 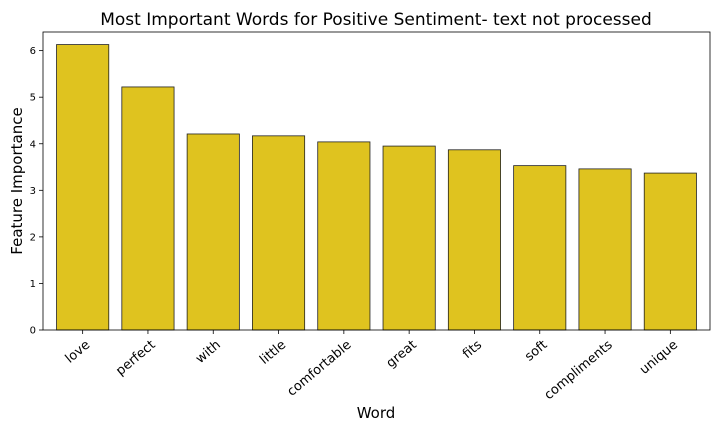 What do you see at coordinates (320, 369) in the screenshot?
I see `x-tick-label: comfortable` at bounding box center [320, 369].